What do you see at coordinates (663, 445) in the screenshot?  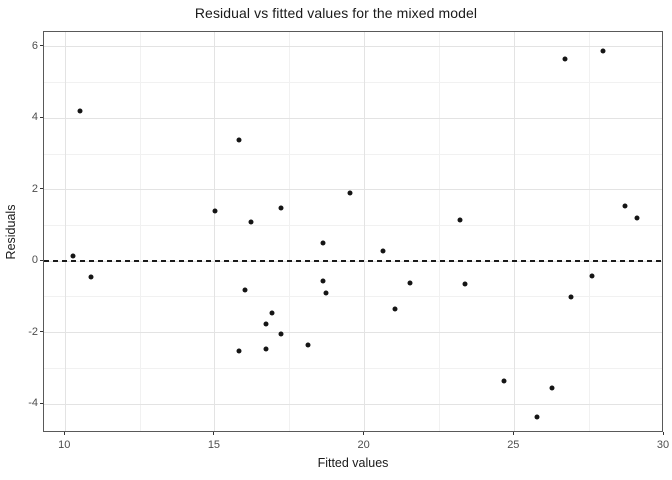 I see `x-tick-label: 30` at bounding box center [663, 445].